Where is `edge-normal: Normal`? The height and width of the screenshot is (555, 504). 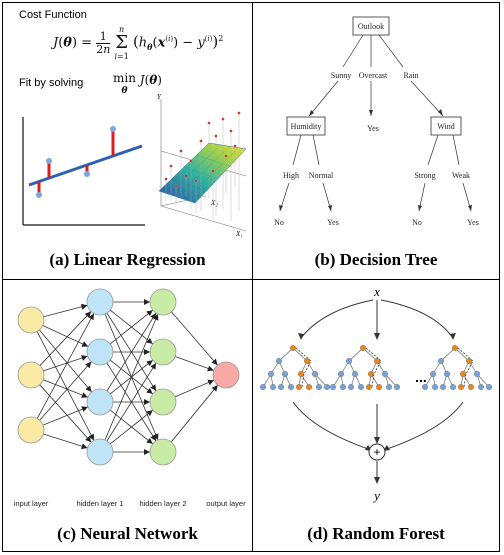 edge-normal: Normal is located at coordinates (321, 175).